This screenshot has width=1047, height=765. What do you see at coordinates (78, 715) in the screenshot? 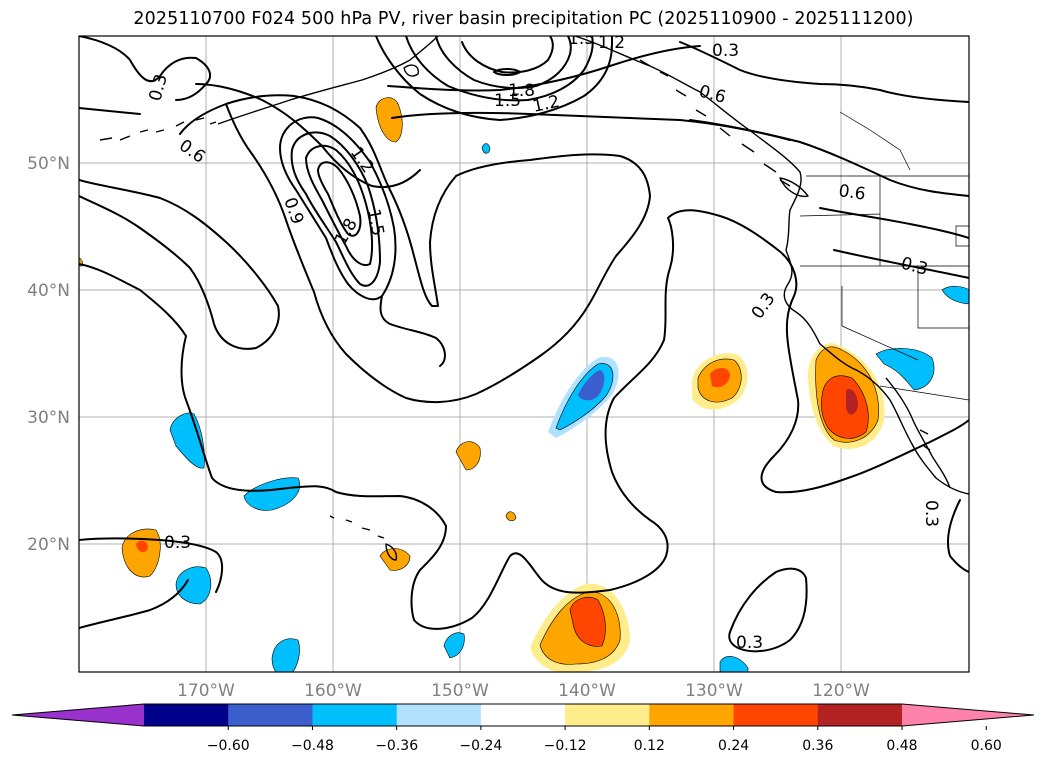
I see `colorbar-extend-low` at bounding box center [78, 715].